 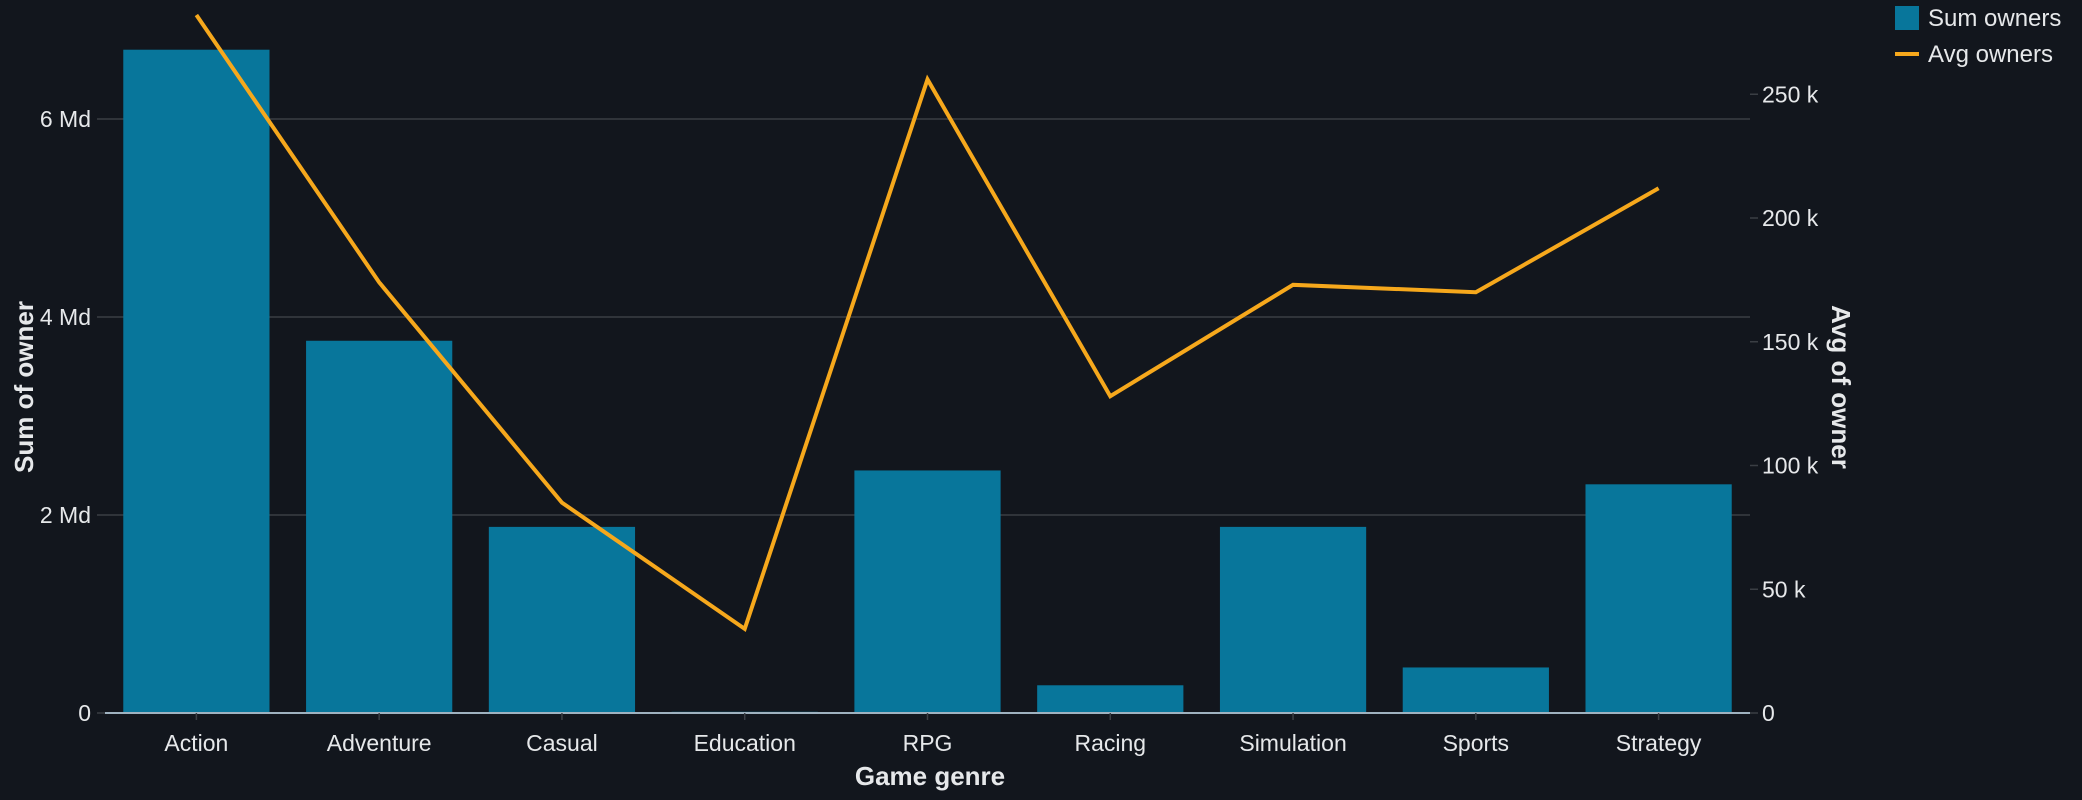 I want to click on x-tick-label: Strategy, so click(x=1659, y=743).